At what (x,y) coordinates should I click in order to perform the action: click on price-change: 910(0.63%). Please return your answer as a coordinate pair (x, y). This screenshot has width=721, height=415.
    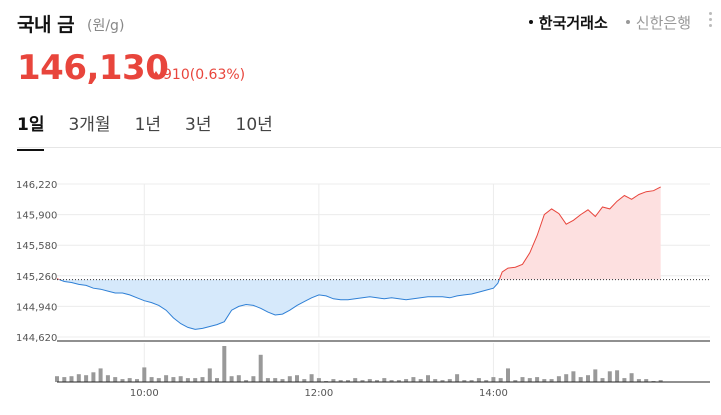
    Looking at the image, I should click on (198, 75).